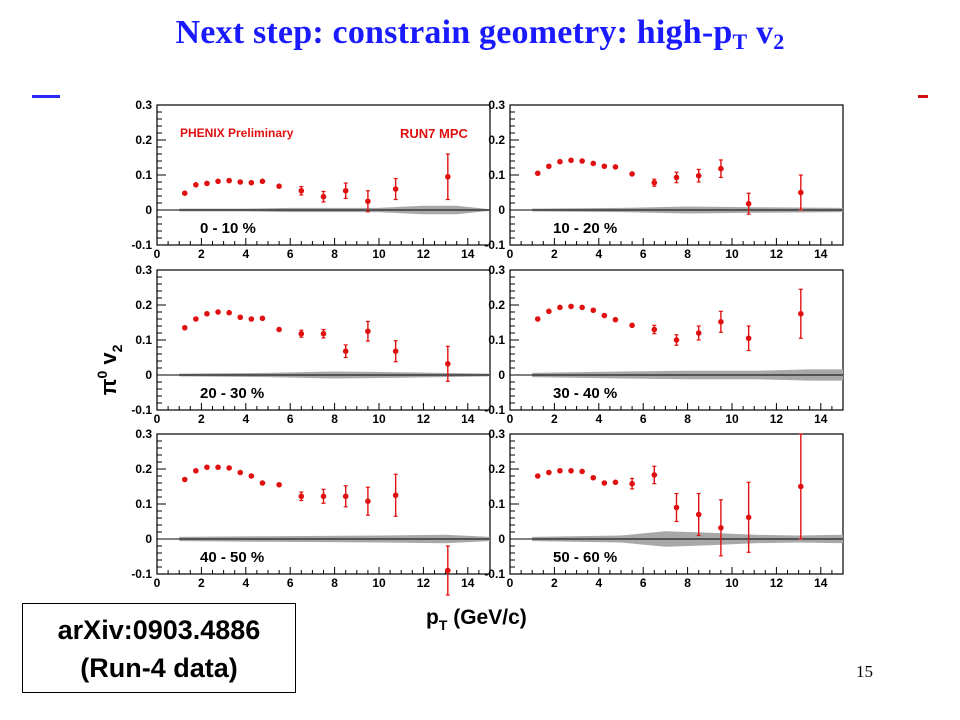 Image resolution: width=960 pixels, height=720 pixels. Describe the element at coordinates (159, 648) in the screenshot. I see `reference-box: arXiv:0903.4886 (Run-4 data)` at that location.